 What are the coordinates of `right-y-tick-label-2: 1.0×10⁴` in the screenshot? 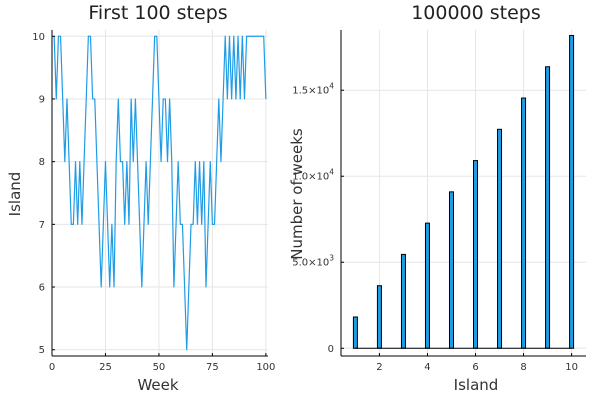 It's located at (313, 175).